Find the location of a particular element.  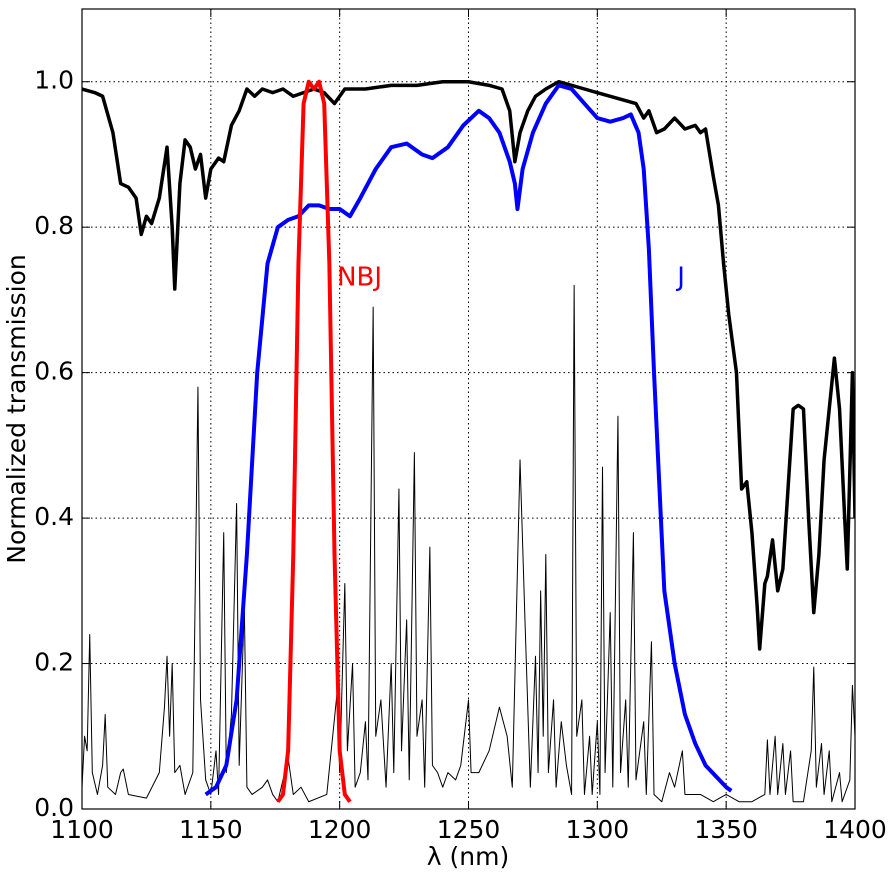

y-tick-label: 1.0 is located at coordinates (54, 80).